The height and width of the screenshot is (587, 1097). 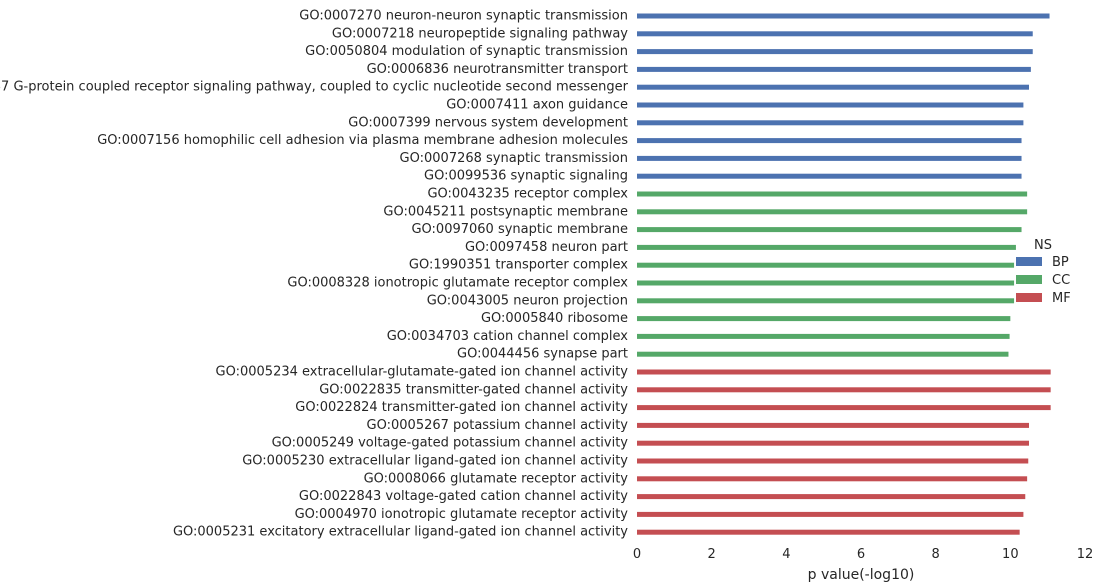 I want to click on legend-label-cc: CC, so click(x=1061, y=280).